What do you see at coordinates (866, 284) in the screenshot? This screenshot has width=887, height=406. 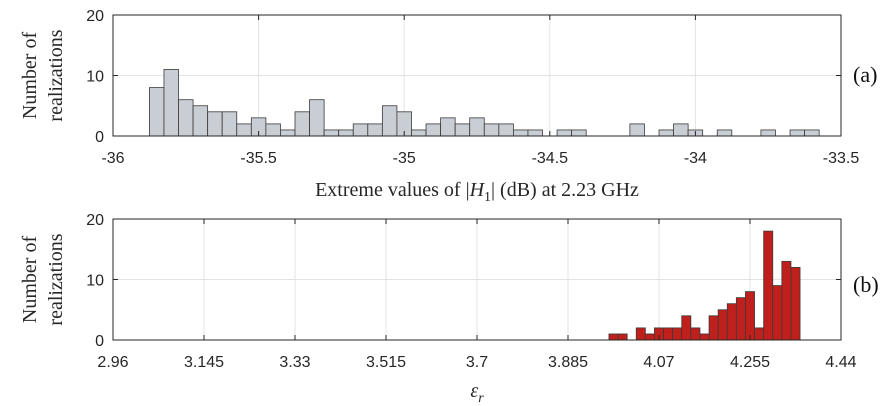 I see `panel-label: (b)` at bounding box center [866, 284].